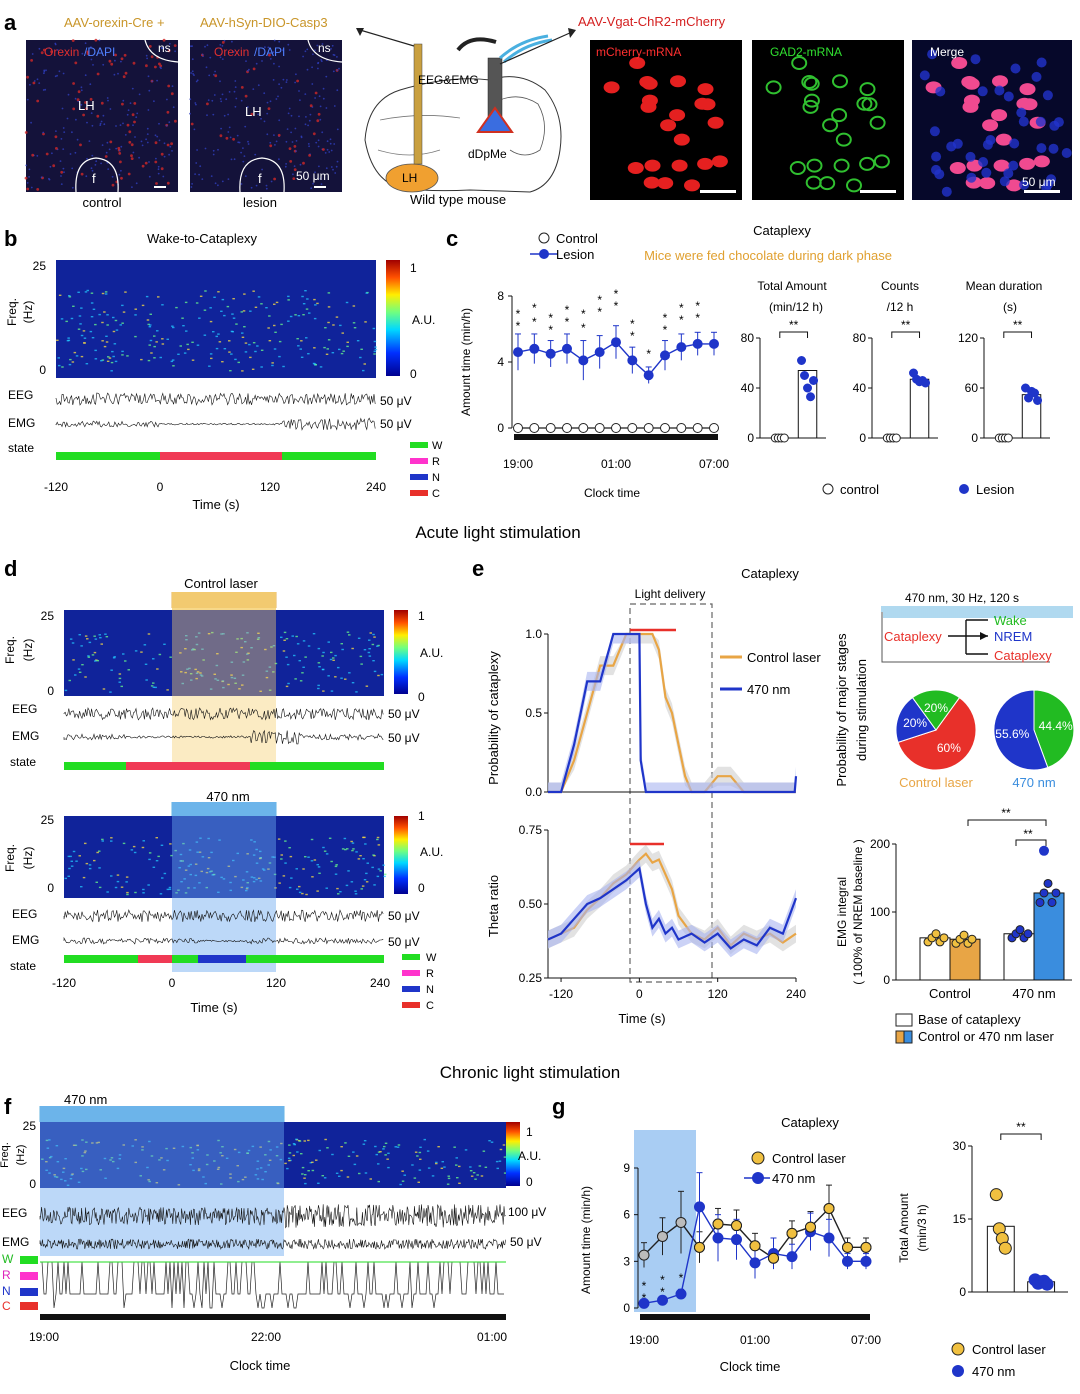 This screenshot has height=1394, width=1080. I want to click on d-state1-wake-b, so click(317, 766).